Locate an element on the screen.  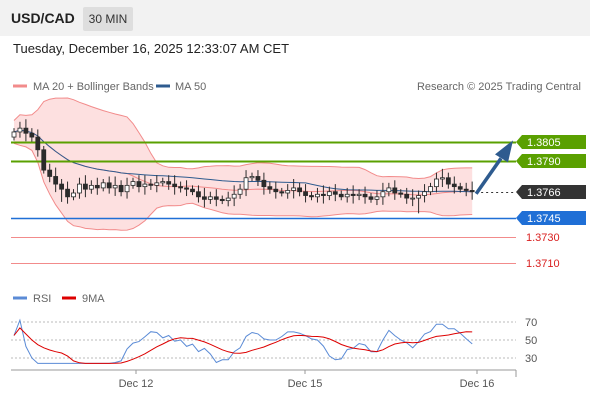
forecast-arrow is located at coordinates (493, 167).